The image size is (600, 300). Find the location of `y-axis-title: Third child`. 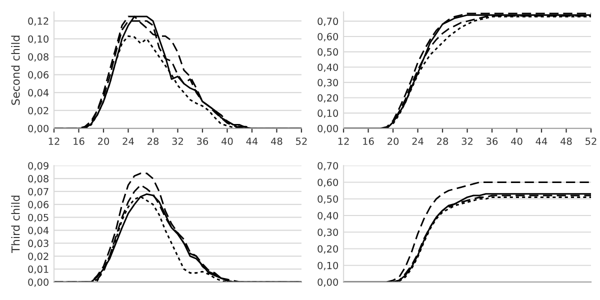

y-axis-title: Third child is located at coordinates (15, 224).